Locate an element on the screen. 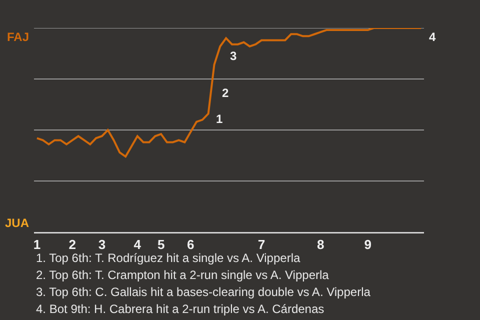 Image resolution: width=480 pixels, height=320 pixels. x-tick-label: 8 is located at coordinates (320, 244).